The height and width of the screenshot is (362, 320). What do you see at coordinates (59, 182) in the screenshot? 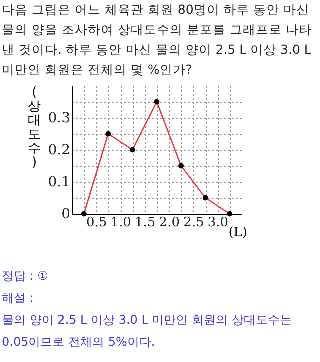
I see `y-tick-label: 0.1` at bounding box center [59, 182].